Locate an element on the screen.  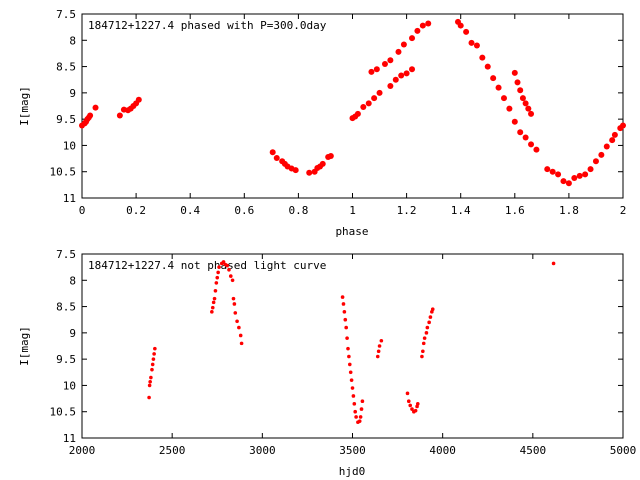
phased-y-tick-label: 9.5 is located at coordinates (66, 119).